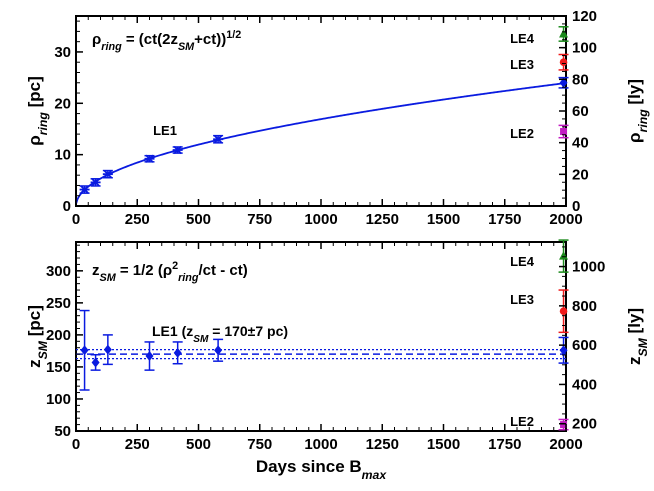 The image size is (654, 491). I want to click on bottom-label-le4: LE4, so click(522, 261).